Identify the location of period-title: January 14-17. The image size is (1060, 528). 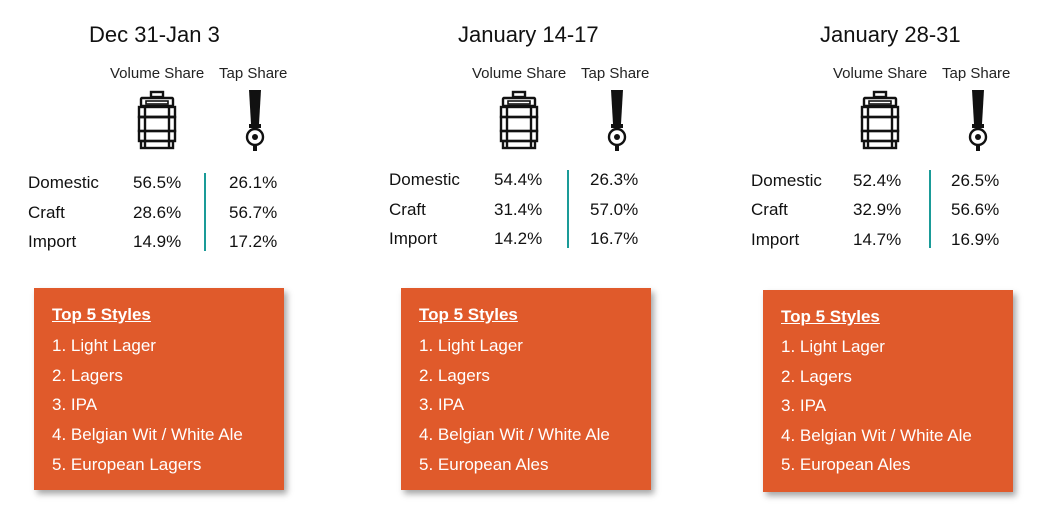
(528, 34).